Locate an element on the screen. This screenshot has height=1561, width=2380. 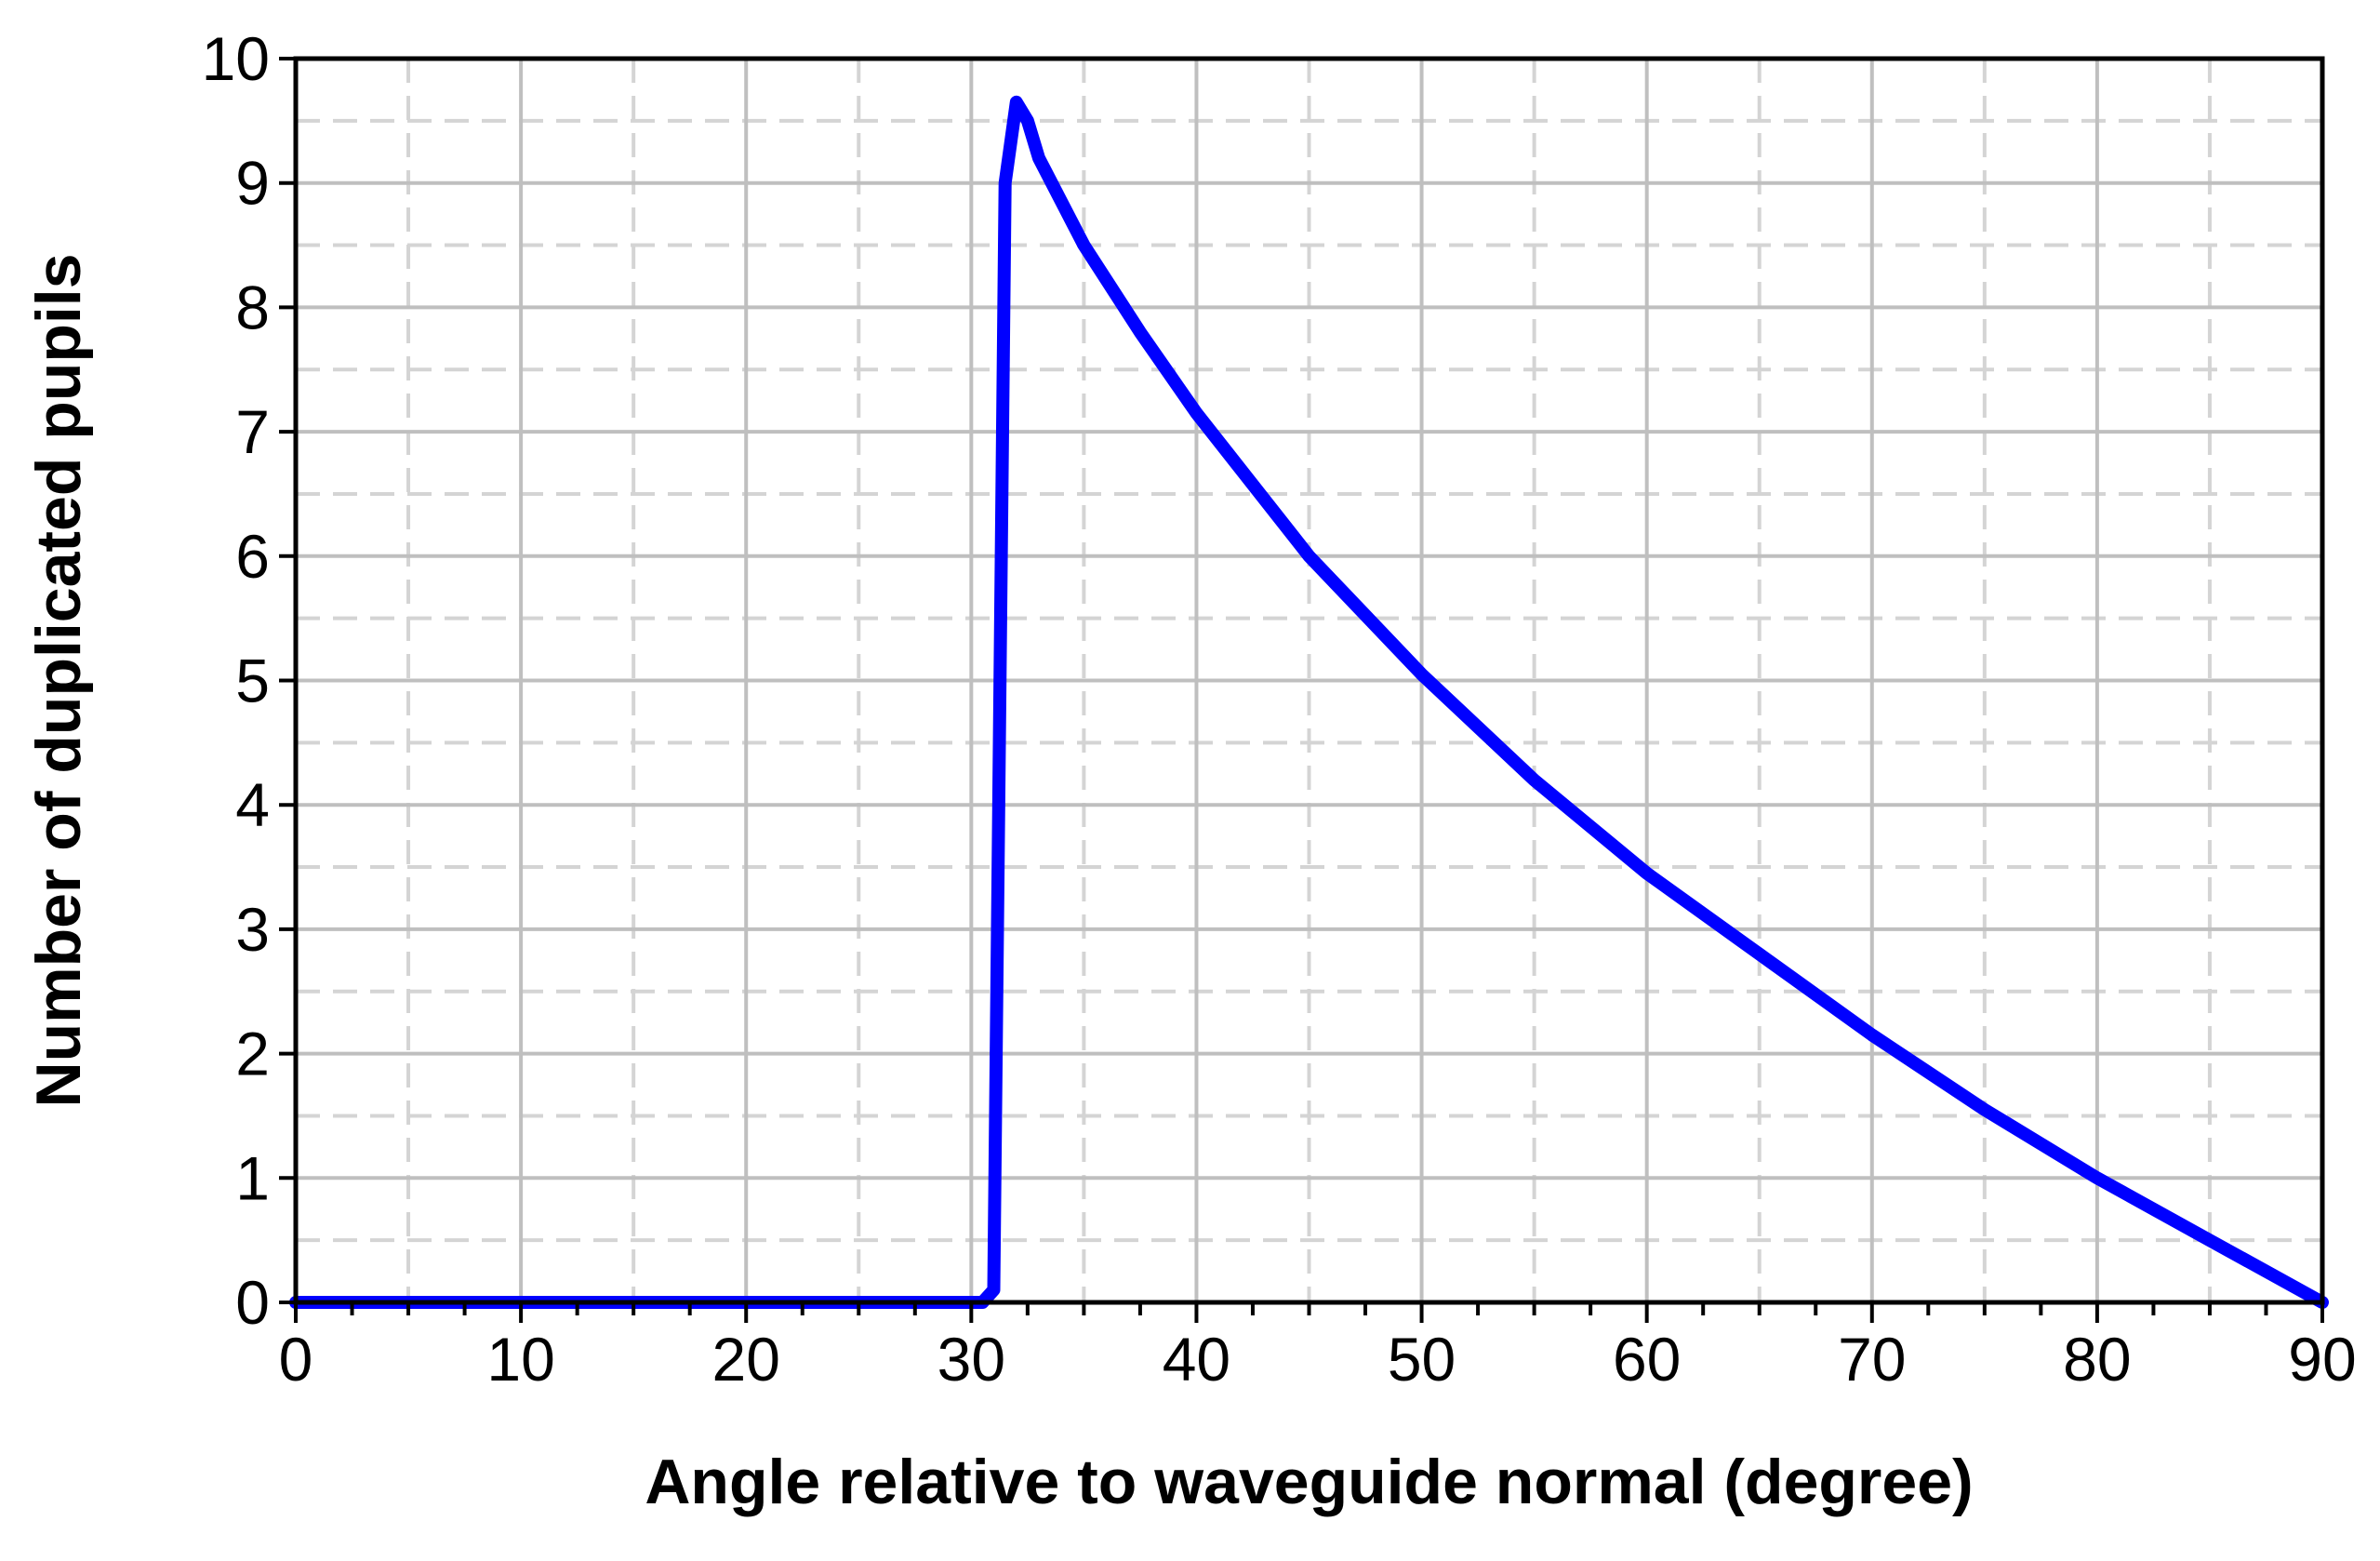
y-tick-label: 9 is located at coordinates (252, 183).